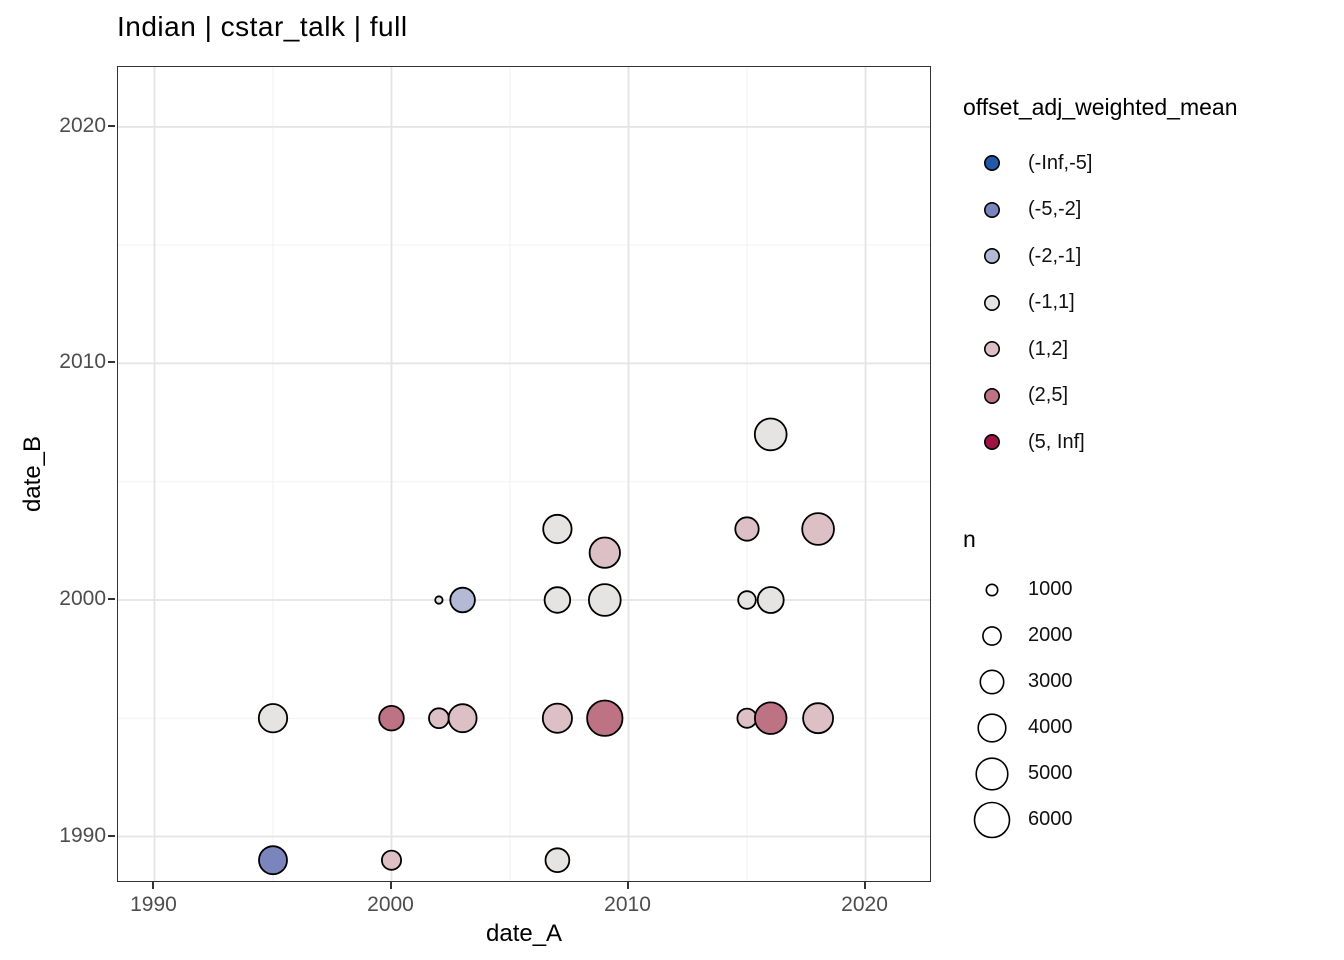 The image size is (1344, 960). Describe the element at coordinates (1048, 348) in the screenshot. I see `color-legend-label: (1,2]` at that location.